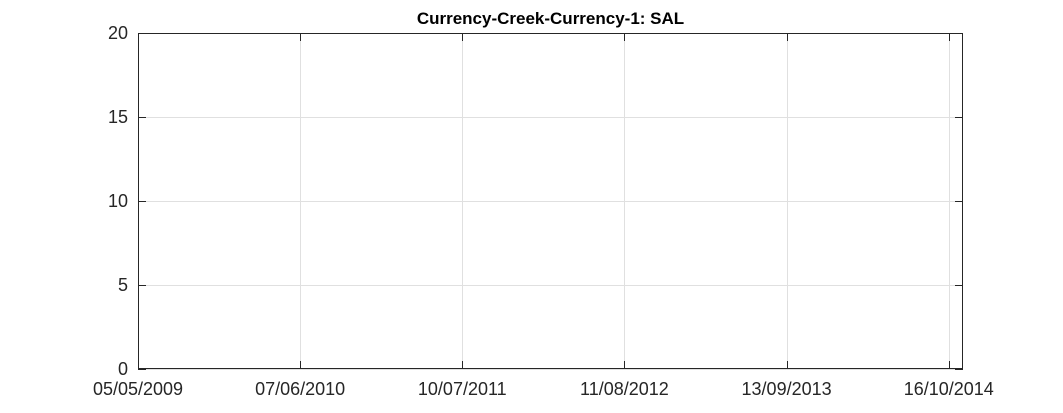  I want to click on x-tick-label: 05/05/2009, so click(138, 389).